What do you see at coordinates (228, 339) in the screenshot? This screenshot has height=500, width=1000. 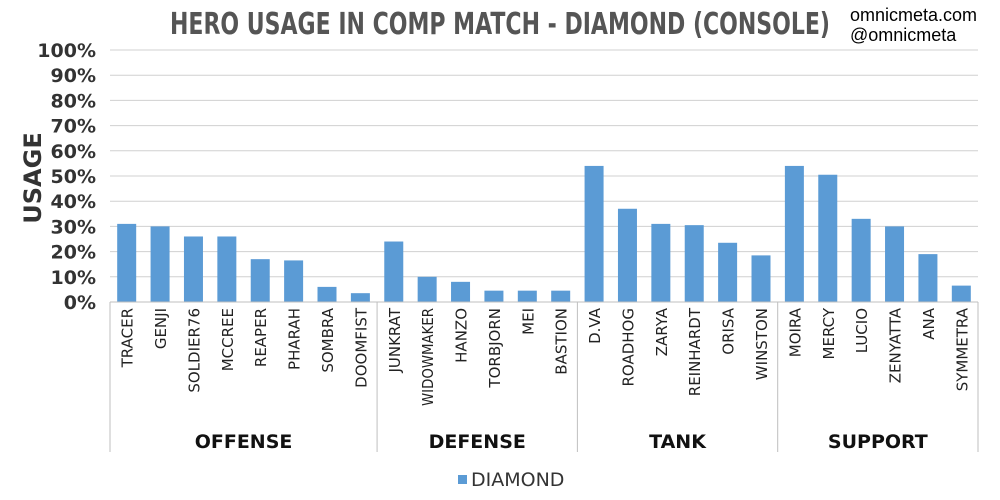 I see `category-label: MCCREE` at bounding box center [228, 339].